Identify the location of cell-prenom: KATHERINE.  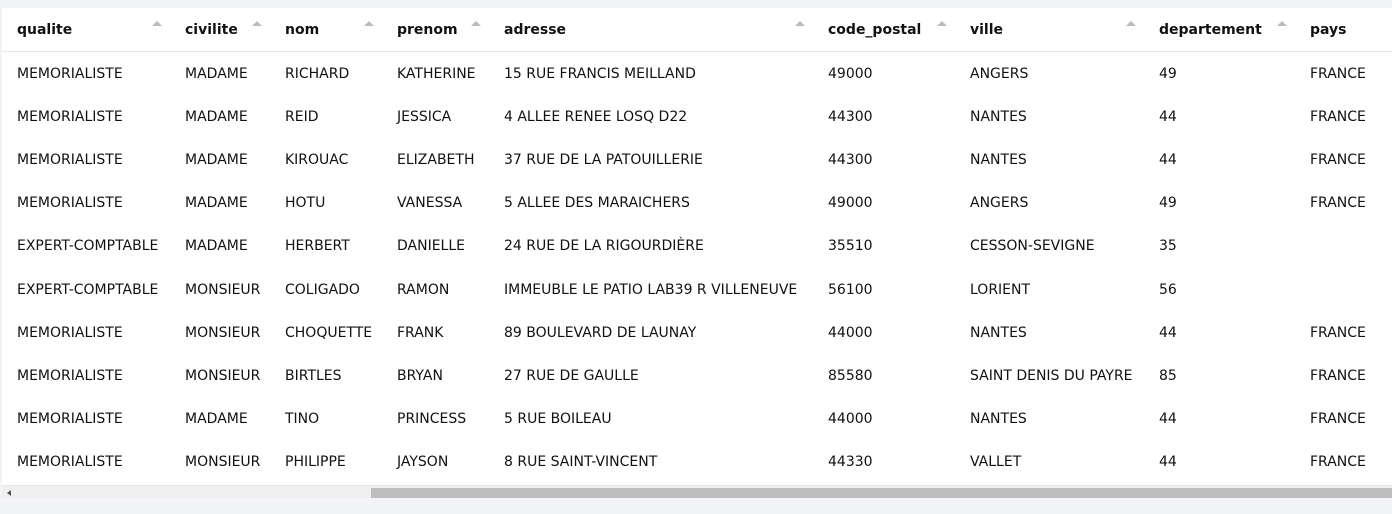
(436, 73).